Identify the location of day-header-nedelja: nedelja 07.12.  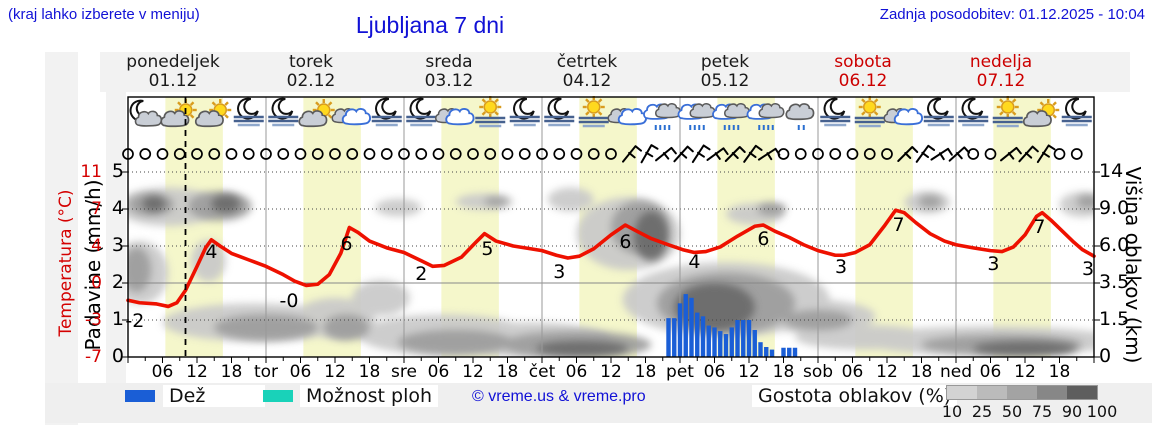
(1001, 71).